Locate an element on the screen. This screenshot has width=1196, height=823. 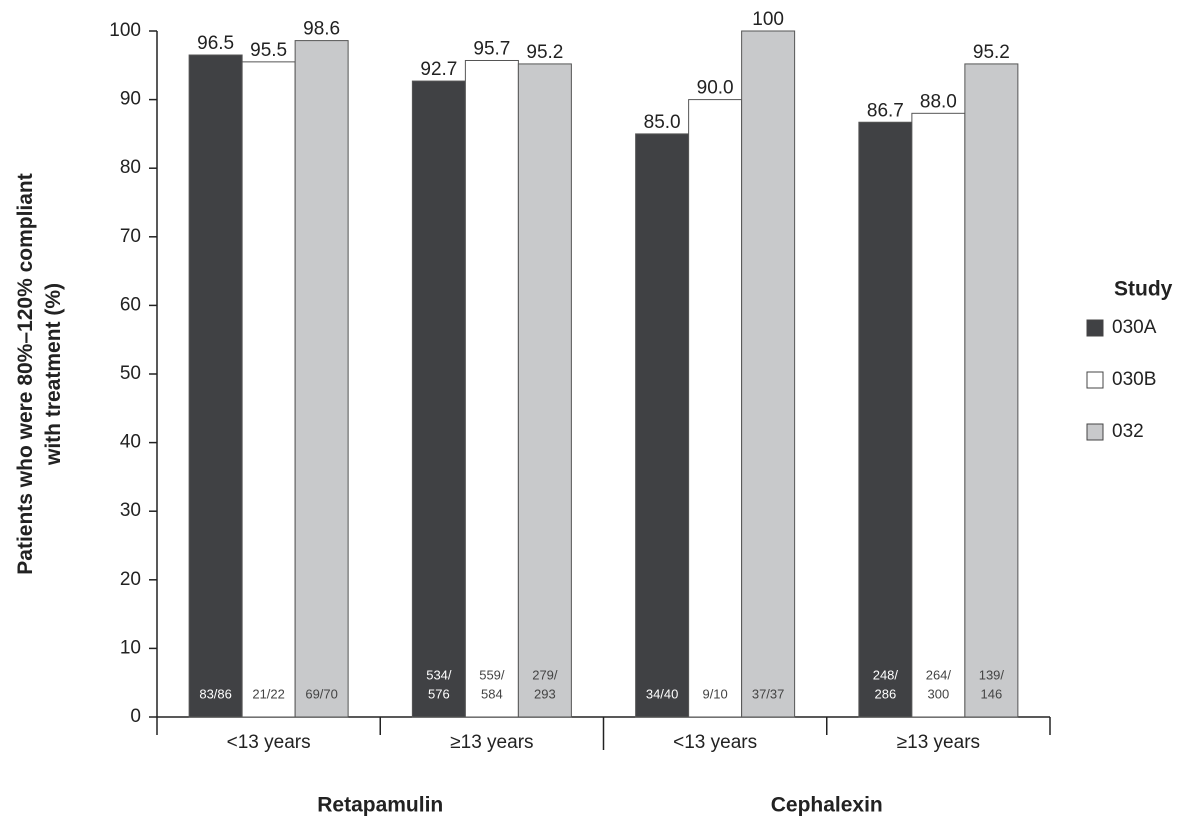
y-tick-label: 70 is located at coordinates (130, 236).